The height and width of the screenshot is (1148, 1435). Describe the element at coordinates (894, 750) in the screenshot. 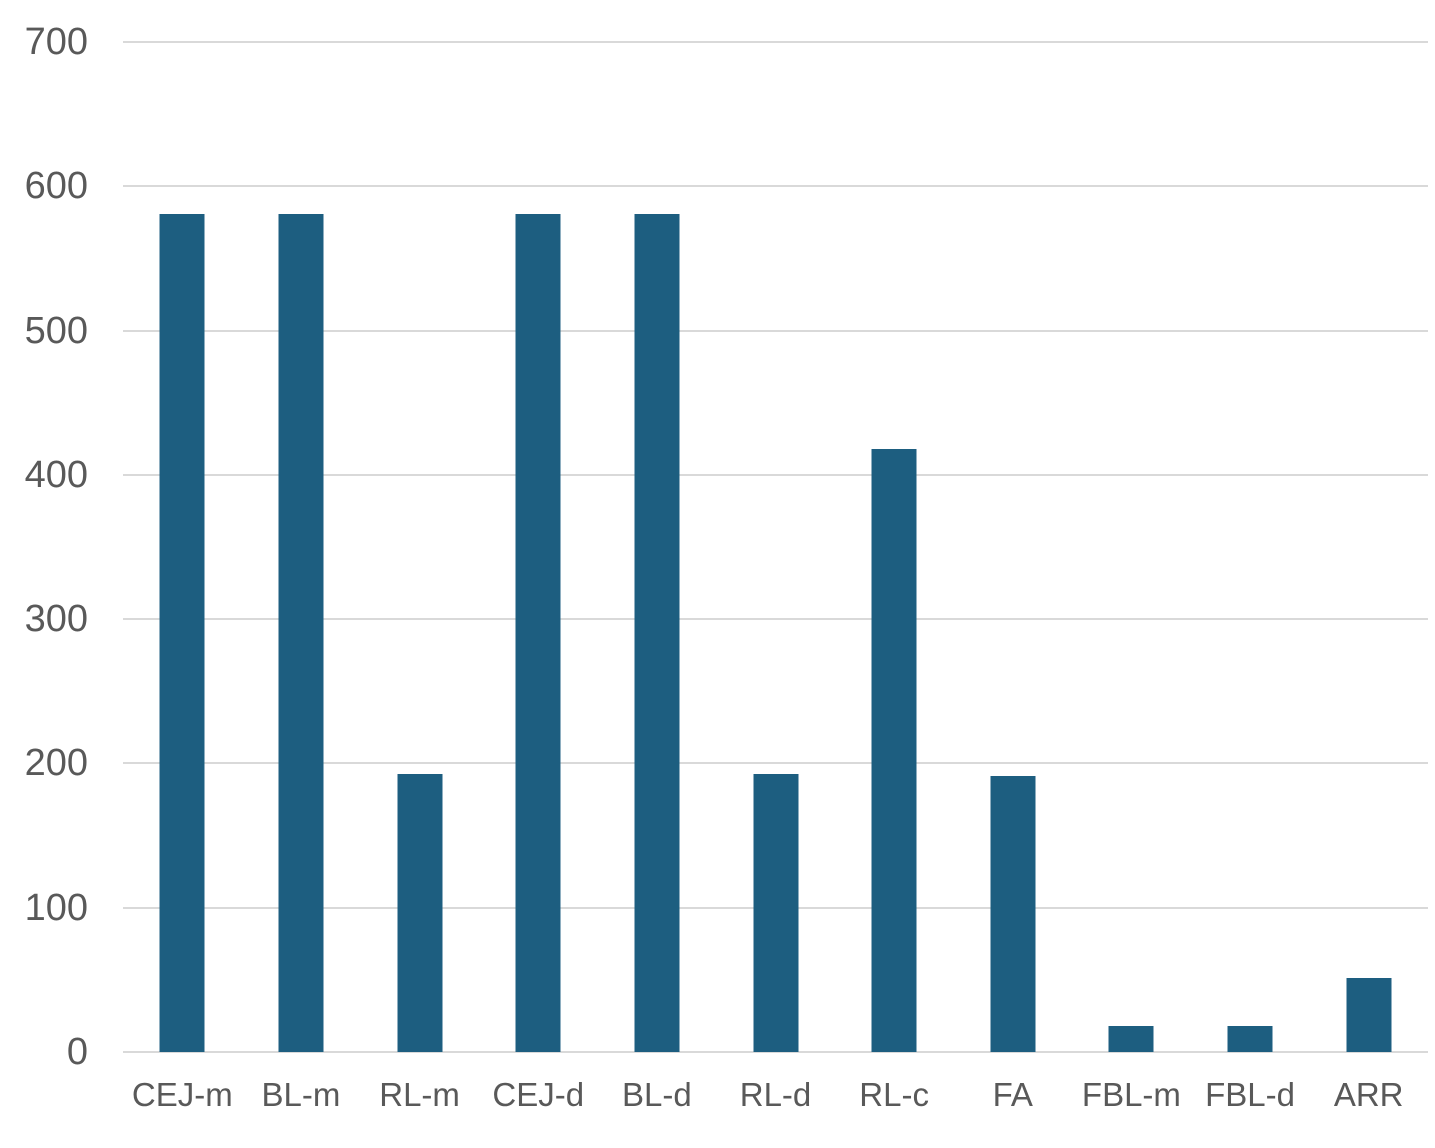

I see `bar-RL-c` at that location.